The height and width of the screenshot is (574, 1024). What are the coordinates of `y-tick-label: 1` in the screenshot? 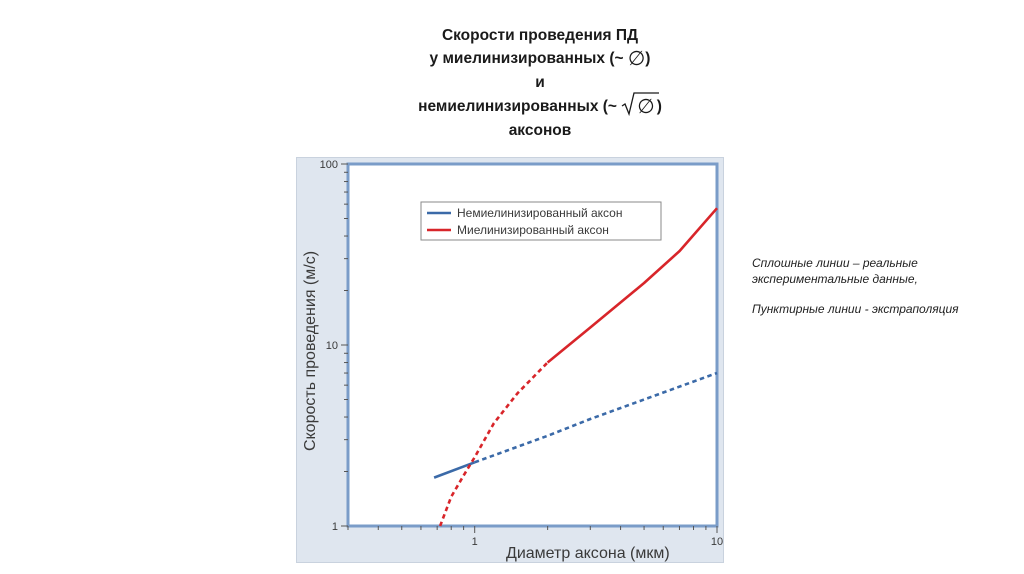 It's located at (335, 527).